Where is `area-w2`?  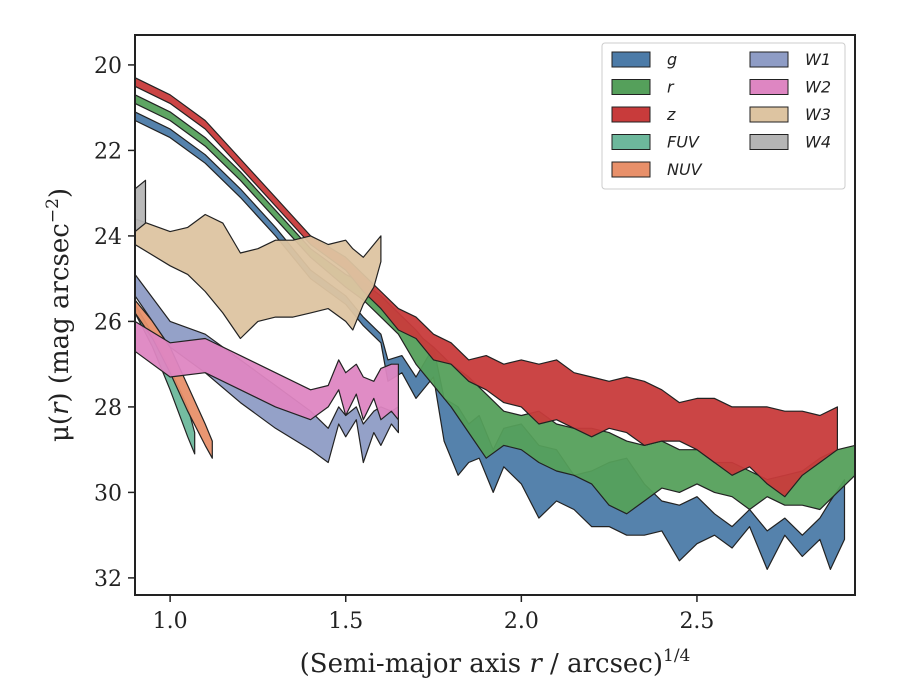
area-w2 is located at coordinates (267, 370).